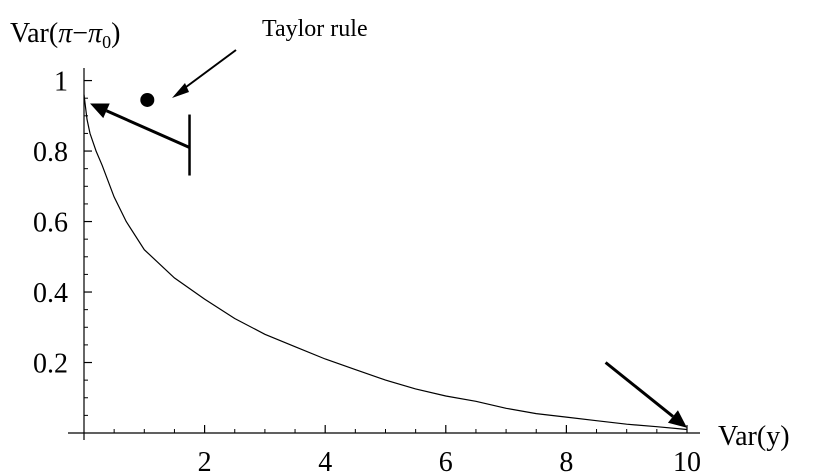 Image resolution: width=814 pixels, height=476 pixels. Describe the element at coordinates (147, 99) in the screenshot. I see `taylor-rule-point` at that location.